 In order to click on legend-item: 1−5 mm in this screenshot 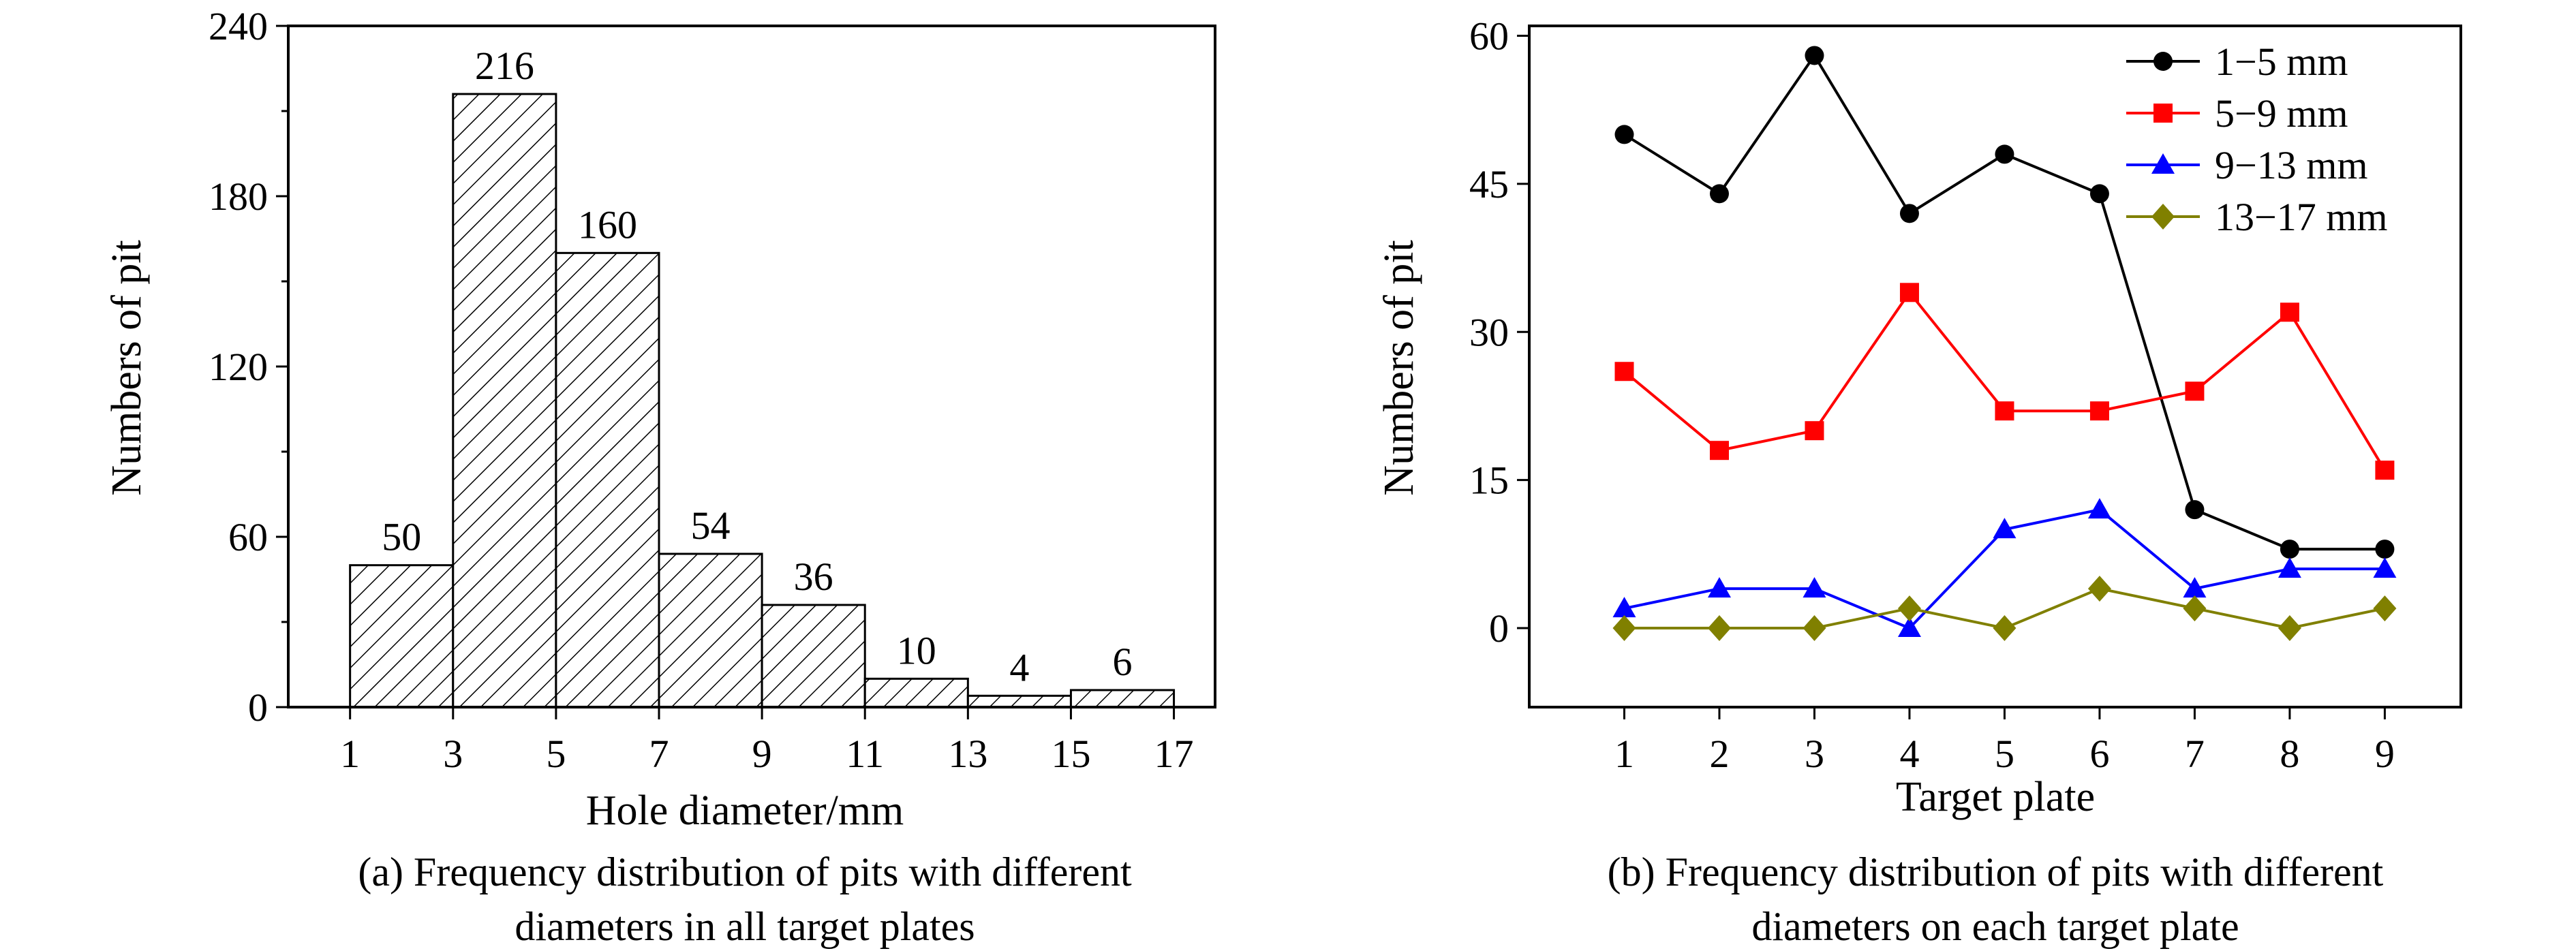, I will do `click(2237, 62)`.